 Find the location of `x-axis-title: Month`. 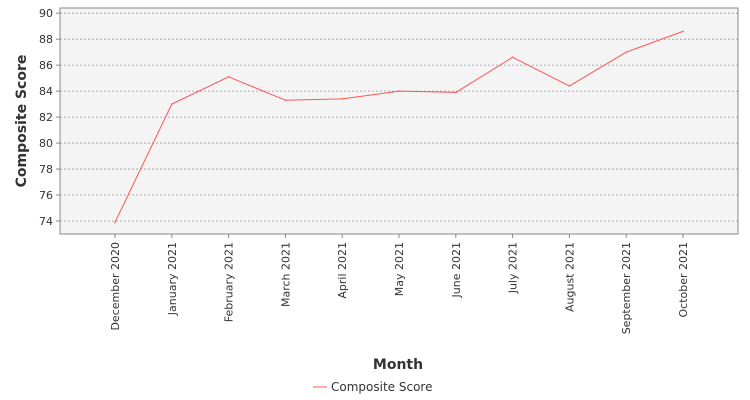

x-axis-title: Month is located at coordinates (398, 365).